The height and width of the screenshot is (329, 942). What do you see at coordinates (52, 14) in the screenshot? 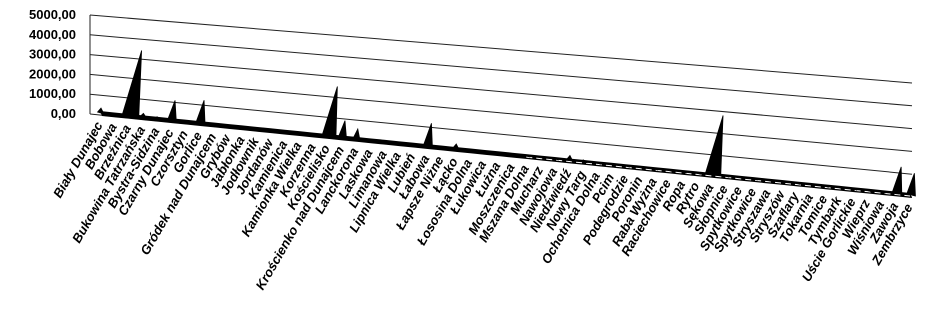
I see `y-tick-label: 5000,00` at bounding box center [52, 14].